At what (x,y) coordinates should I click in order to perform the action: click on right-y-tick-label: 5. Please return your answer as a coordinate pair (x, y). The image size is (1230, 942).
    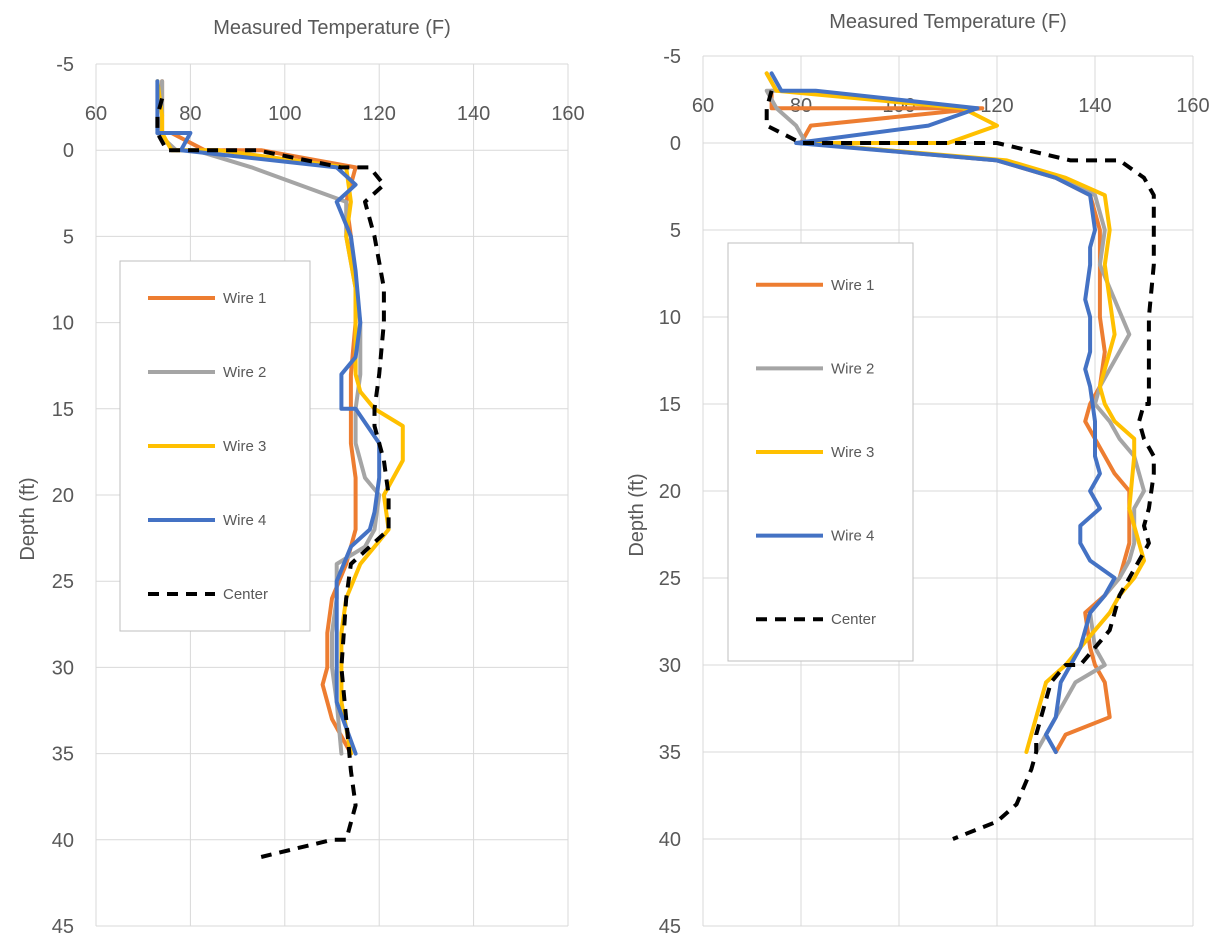
    Looking at the image, I should click on (675, 231).